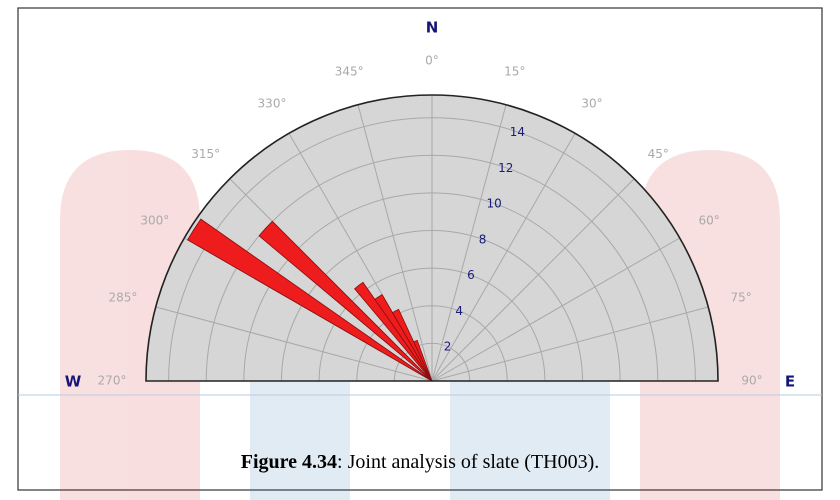 The image size is (840, 500). What do you see at coordinates (751, 381) in the screenshot?
I see `theta-tick-label: 90°` at bounding box center [751, 381].